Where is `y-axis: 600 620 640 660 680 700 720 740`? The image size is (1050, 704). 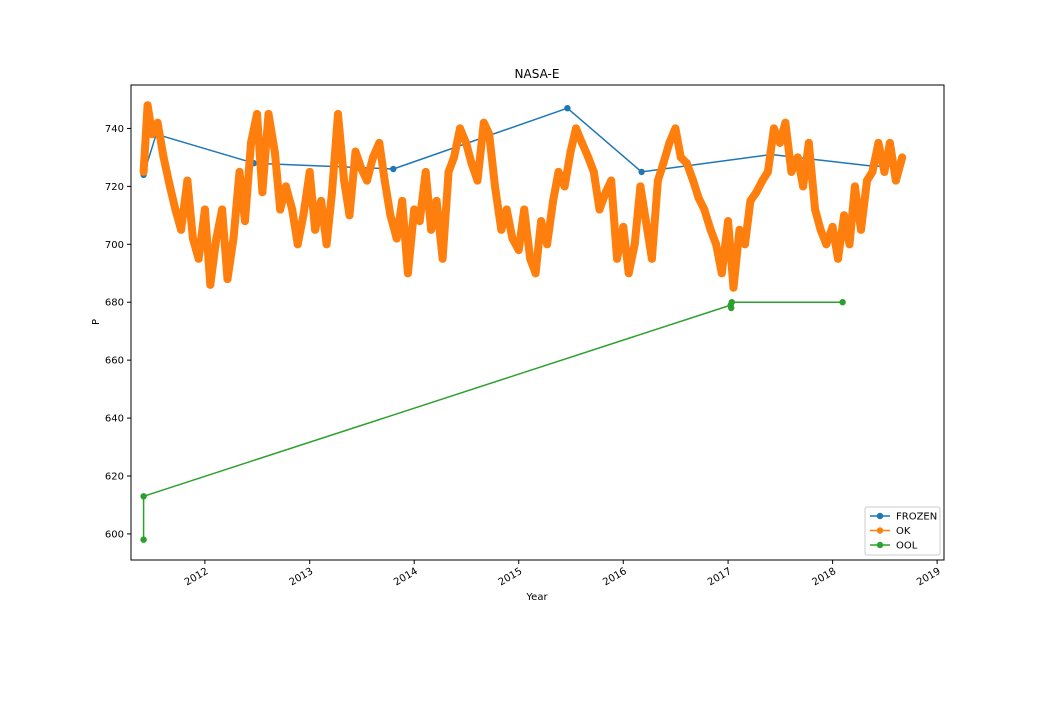 y-axis: 600 620 640 660 680 700 720 740 is located at coordinates (118, 332).